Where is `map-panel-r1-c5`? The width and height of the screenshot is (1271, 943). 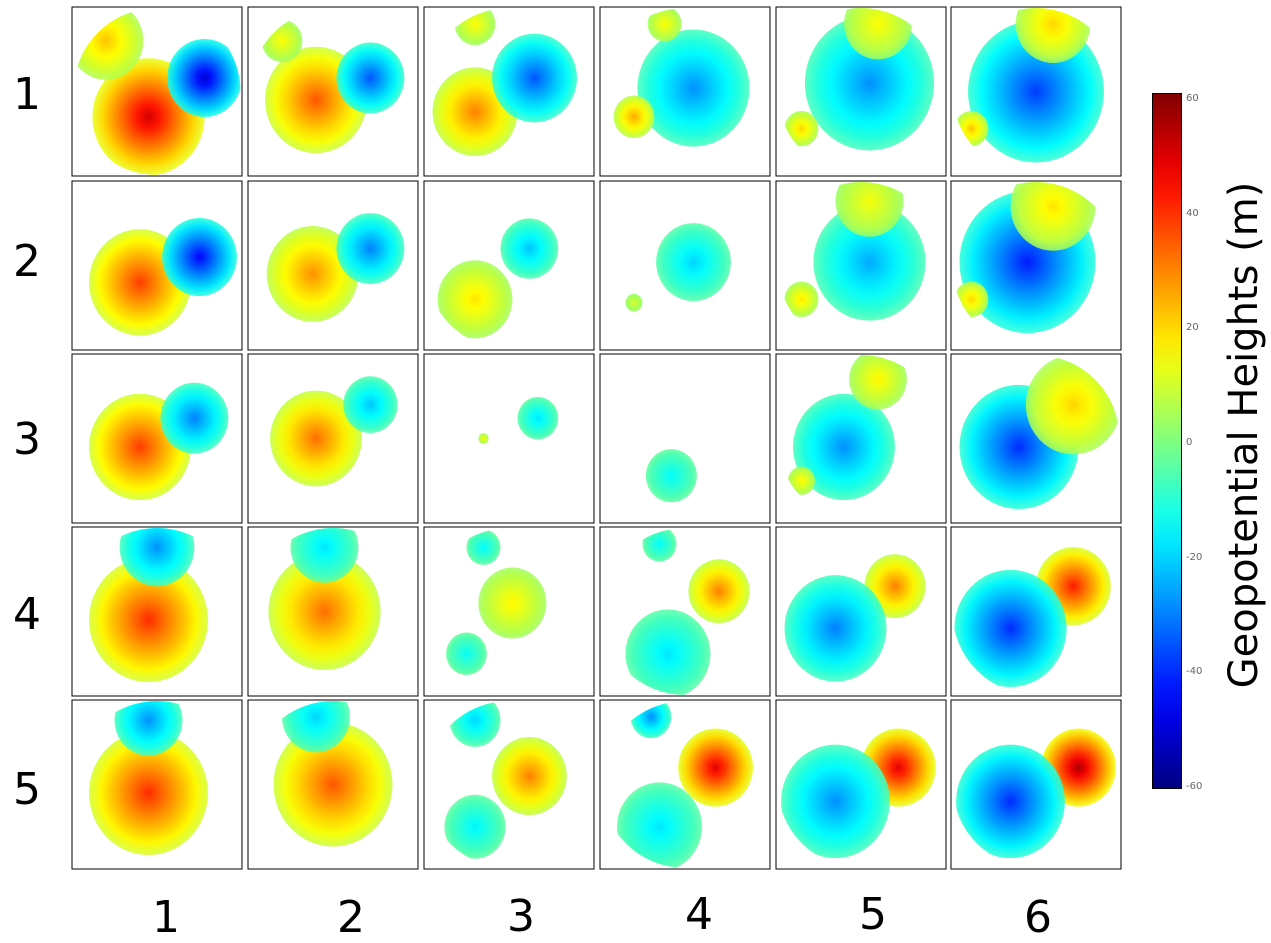
map-panel-r1-c5 is located at coordinates (861, 91).